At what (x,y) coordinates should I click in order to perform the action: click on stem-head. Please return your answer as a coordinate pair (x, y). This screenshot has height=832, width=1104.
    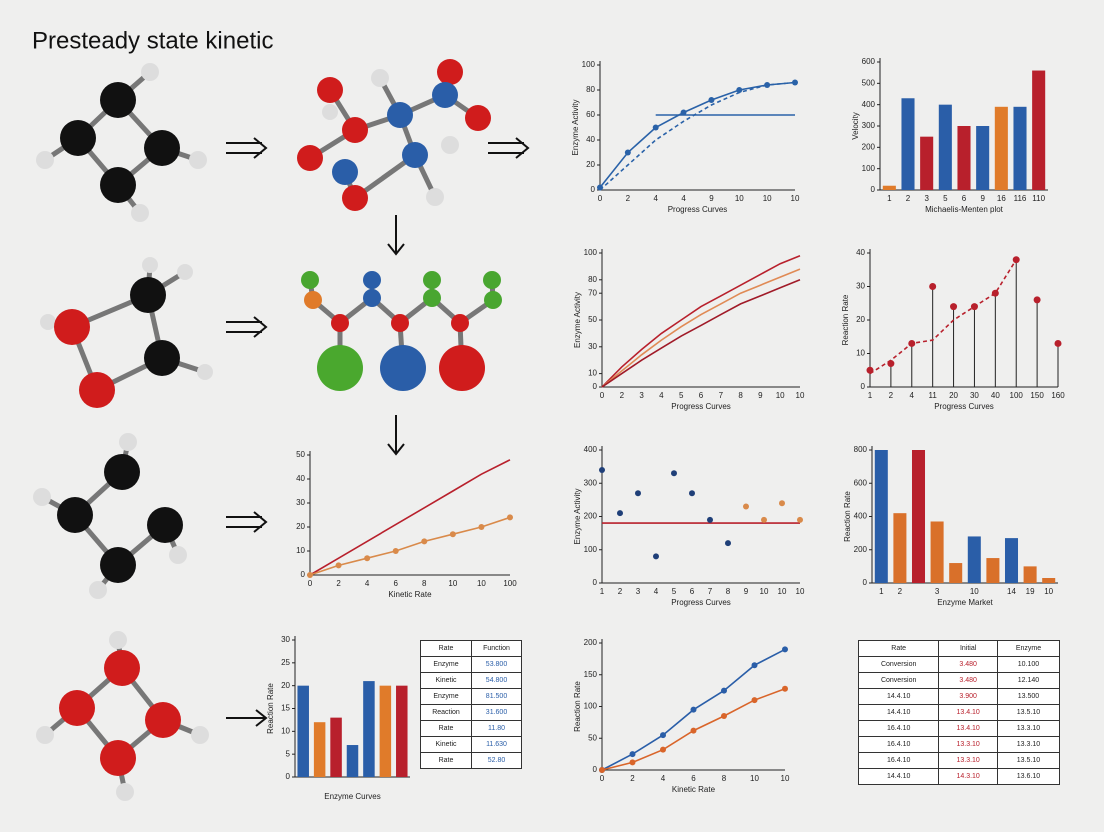
    Looking at the image, I should click on (1037, 300).